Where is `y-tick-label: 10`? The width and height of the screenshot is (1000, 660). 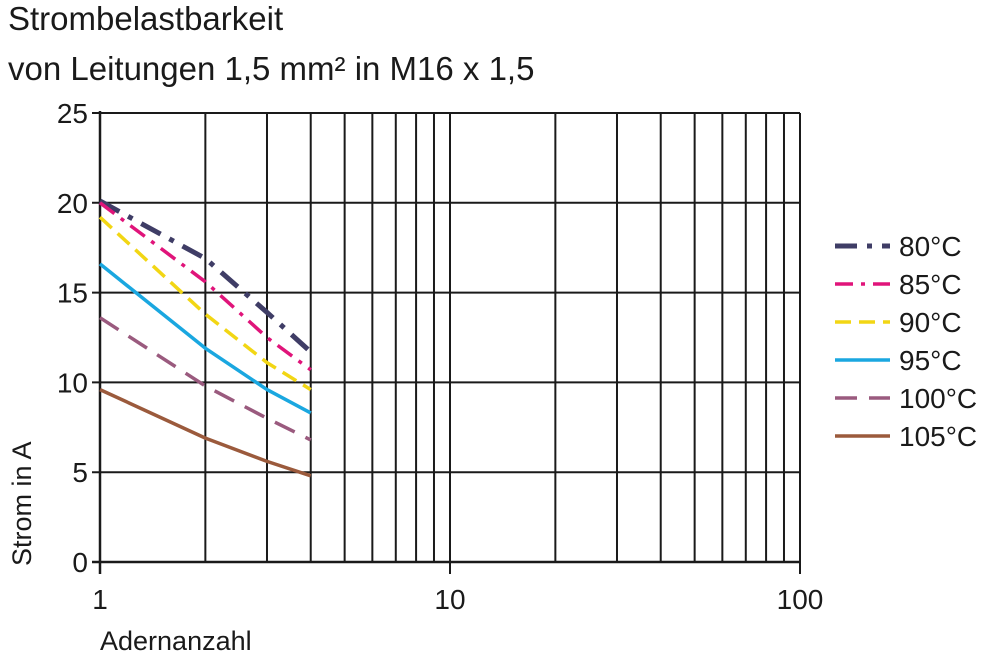
y-tick-label: 10 is located at coordinates (72, 382).